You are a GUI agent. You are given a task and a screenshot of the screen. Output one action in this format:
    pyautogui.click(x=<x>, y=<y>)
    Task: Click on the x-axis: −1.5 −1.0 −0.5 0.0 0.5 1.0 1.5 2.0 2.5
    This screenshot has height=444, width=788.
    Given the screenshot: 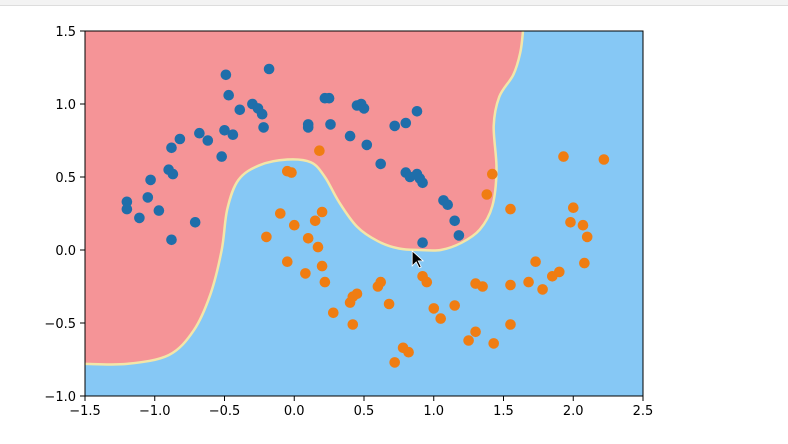 What is the action you would take?
    pyautogui.click(x=361, y=407)
    